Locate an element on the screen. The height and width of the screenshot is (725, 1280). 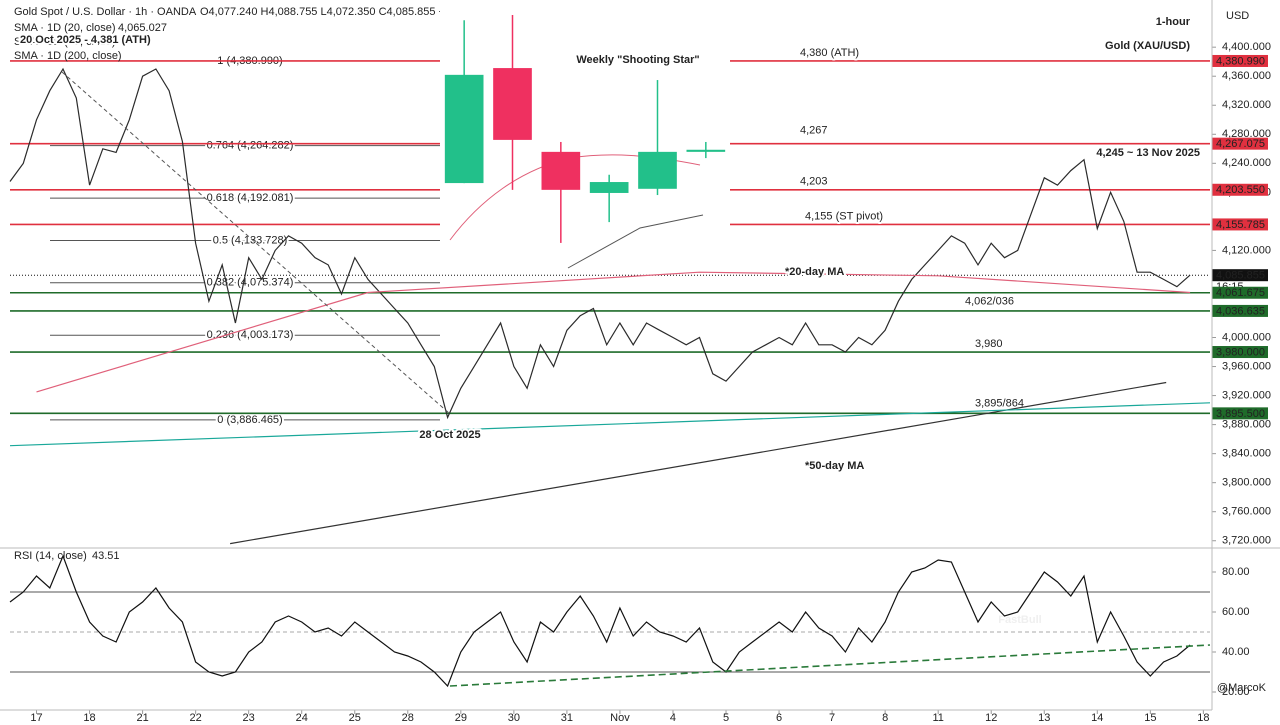
legend-entry: SMA · 1D (50, close) is located at coordinates (64, 42).